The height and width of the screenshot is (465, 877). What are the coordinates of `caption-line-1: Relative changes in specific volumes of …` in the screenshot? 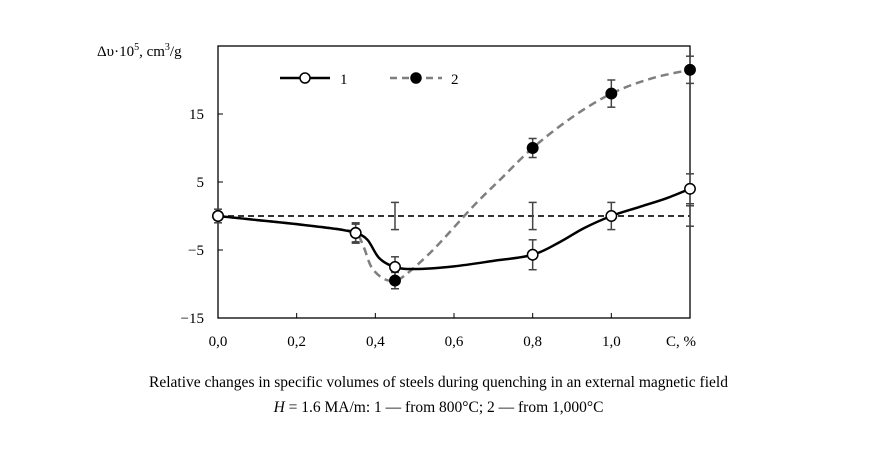 It's located at (438, 382).